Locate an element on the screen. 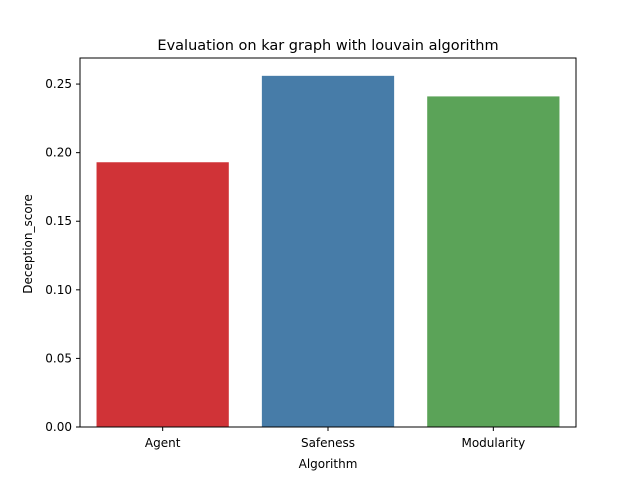 This screenshot has height=480, width=640. y-tick-label: 0.20 is located at coordinates (58, 153).